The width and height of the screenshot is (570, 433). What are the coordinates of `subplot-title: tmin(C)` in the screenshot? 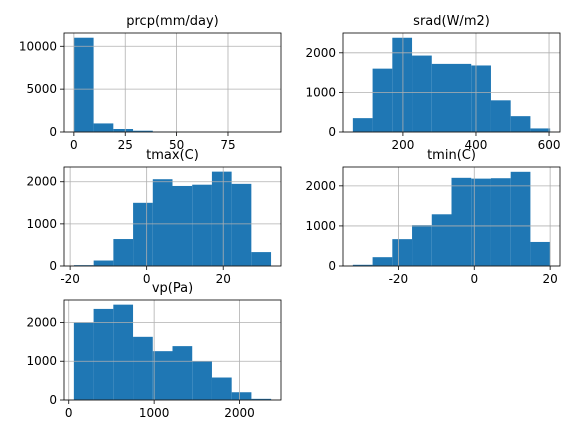 It's located at (451, 155).